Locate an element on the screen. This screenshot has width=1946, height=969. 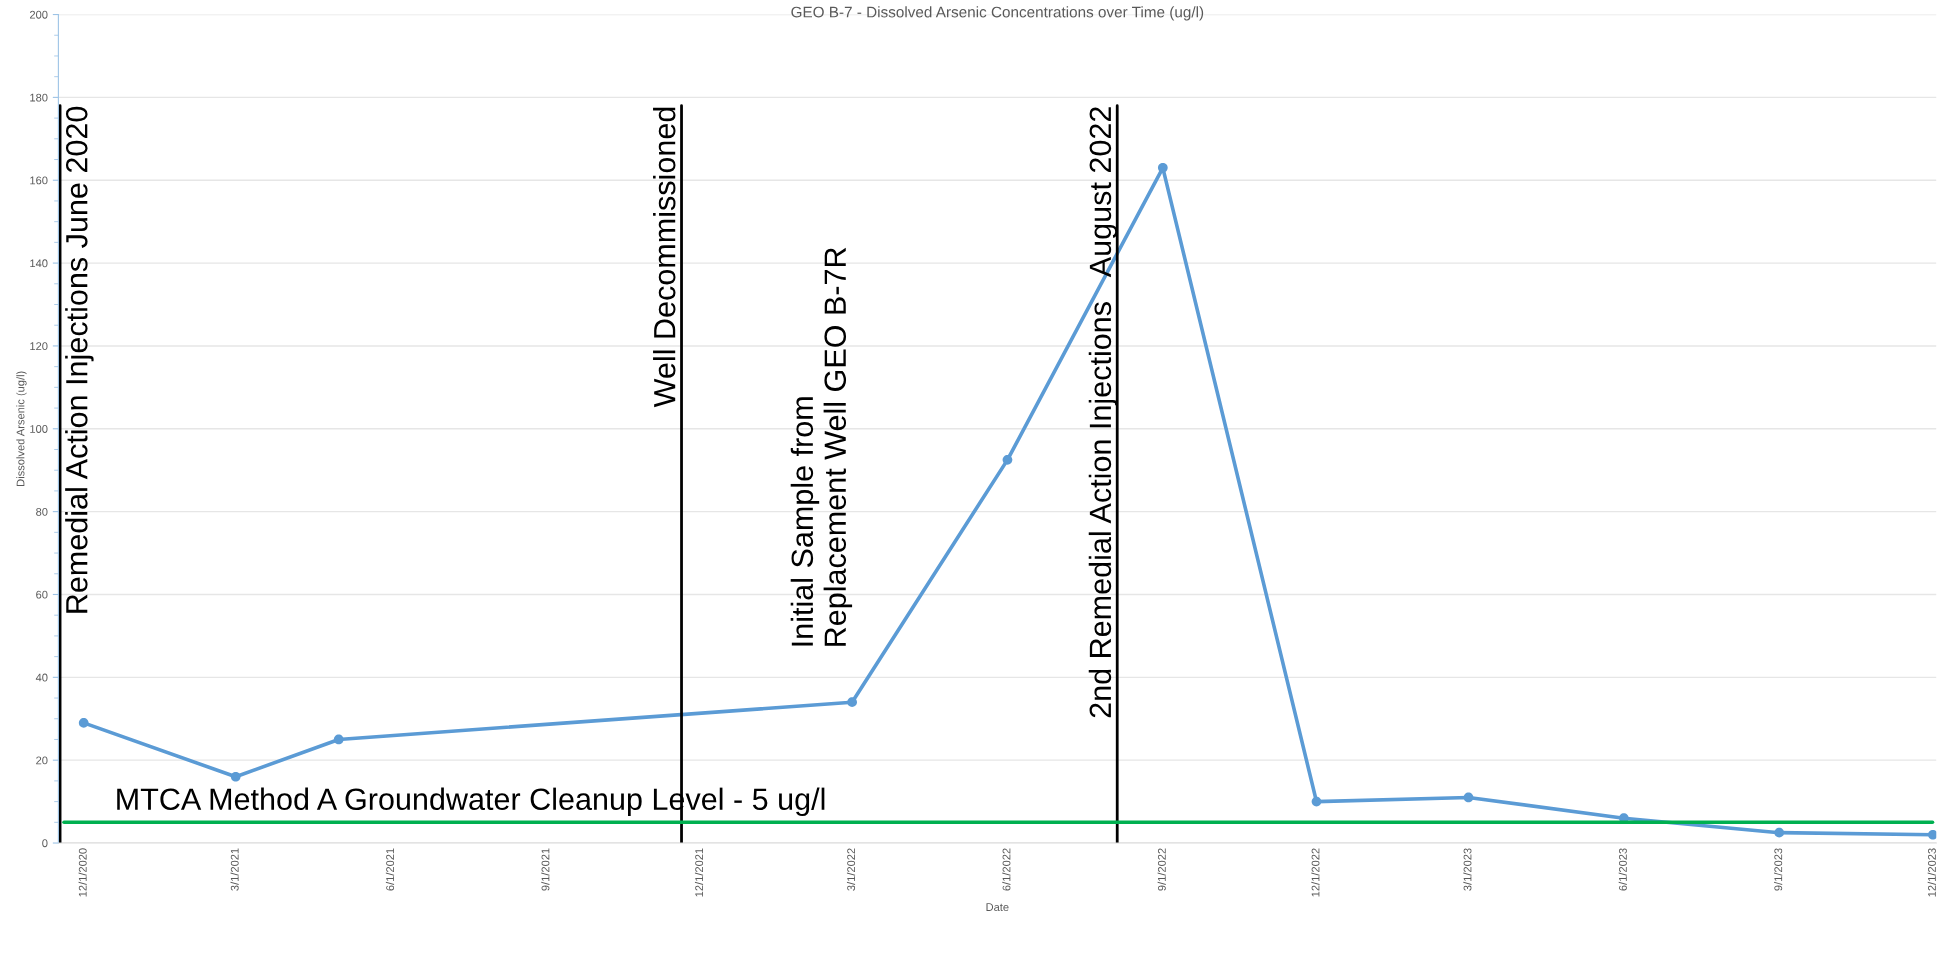
x-axis-title: Date is located at coordinates (997, 907).